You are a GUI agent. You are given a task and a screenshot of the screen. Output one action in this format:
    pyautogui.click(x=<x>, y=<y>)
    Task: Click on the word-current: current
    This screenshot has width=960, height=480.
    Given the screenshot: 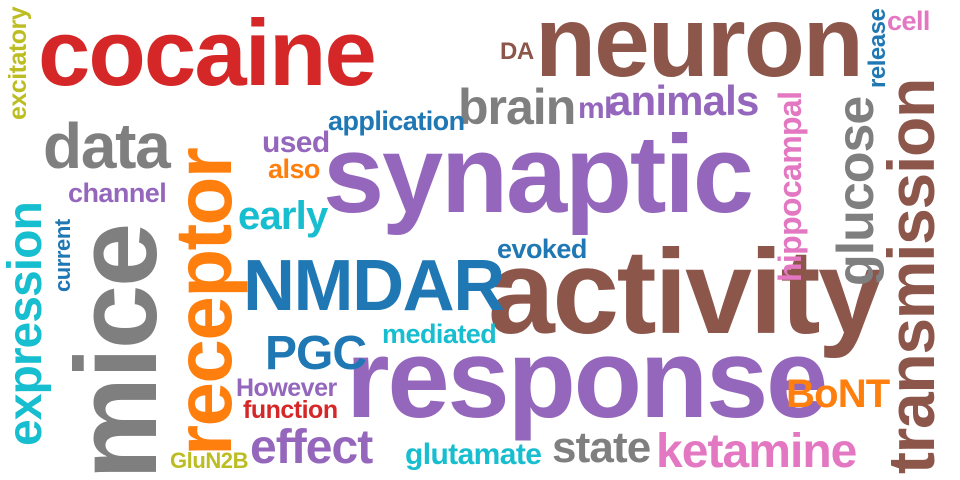 What is the action you would take?
    pyautogui.click(x=62, y=255)
    